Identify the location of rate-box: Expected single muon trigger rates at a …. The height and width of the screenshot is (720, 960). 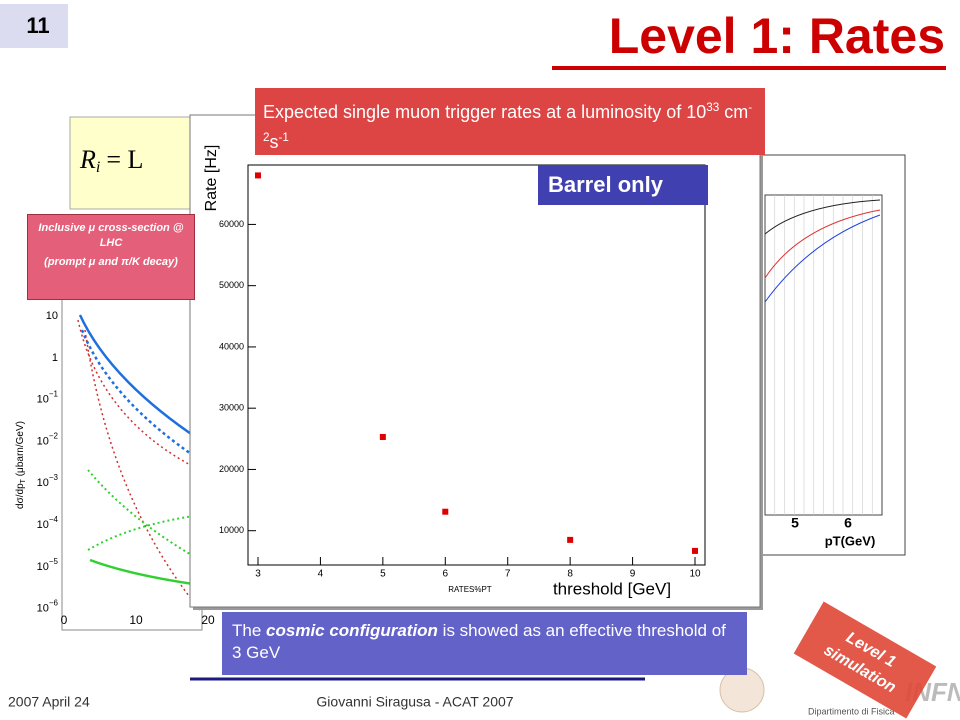
(510, 121).